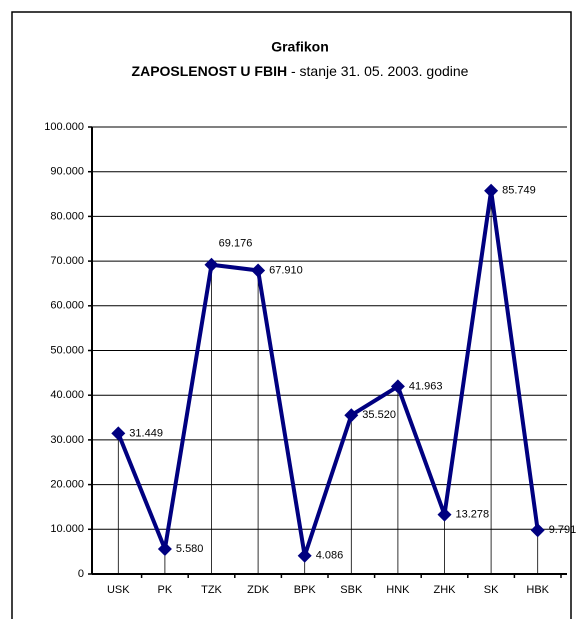  I want to click on y-tick-label: 90.000, so click(67, 172).